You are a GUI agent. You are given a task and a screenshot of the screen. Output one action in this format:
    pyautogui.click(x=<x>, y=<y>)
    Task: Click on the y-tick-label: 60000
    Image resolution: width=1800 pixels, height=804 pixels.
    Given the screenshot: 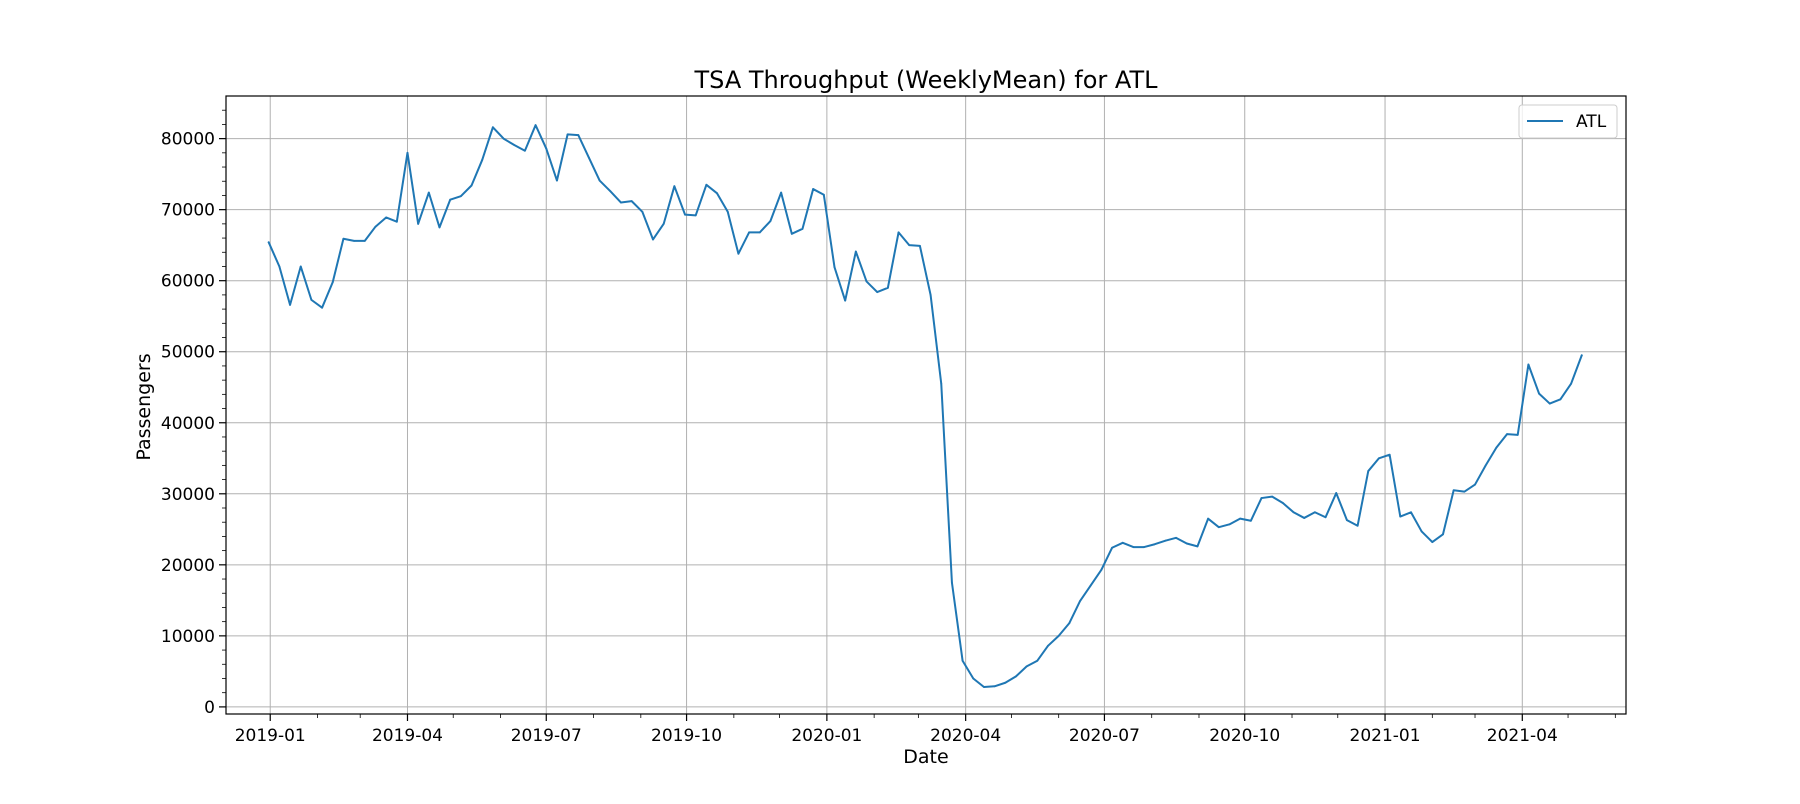 What is the action you would take?
    pyautogui.click(x=188, y=282)
    